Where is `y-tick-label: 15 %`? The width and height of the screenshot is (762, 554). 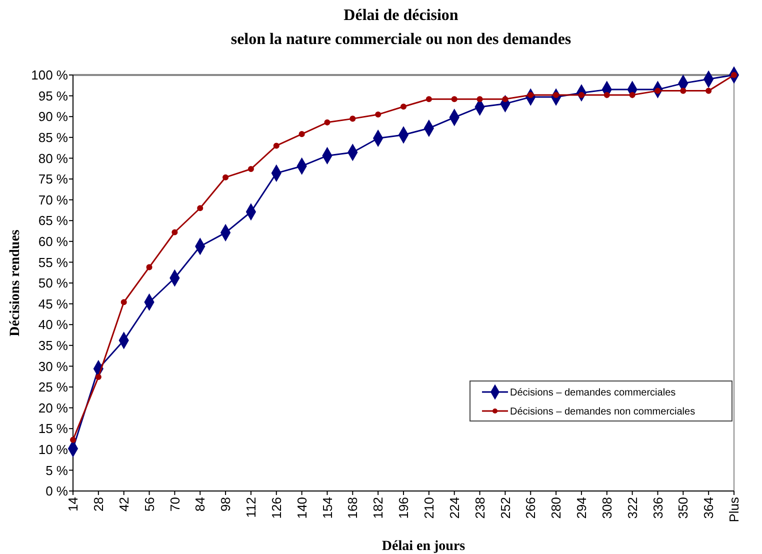 y-tick-label: 15 % is located at coordinates (53, 428).